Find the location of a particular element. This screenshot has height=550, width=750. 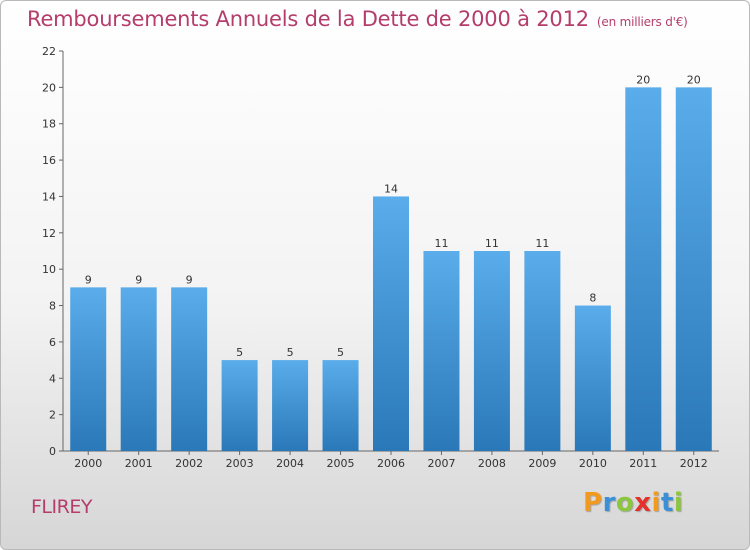

y-tick-label: 16 is located at coordinates (49, 160).